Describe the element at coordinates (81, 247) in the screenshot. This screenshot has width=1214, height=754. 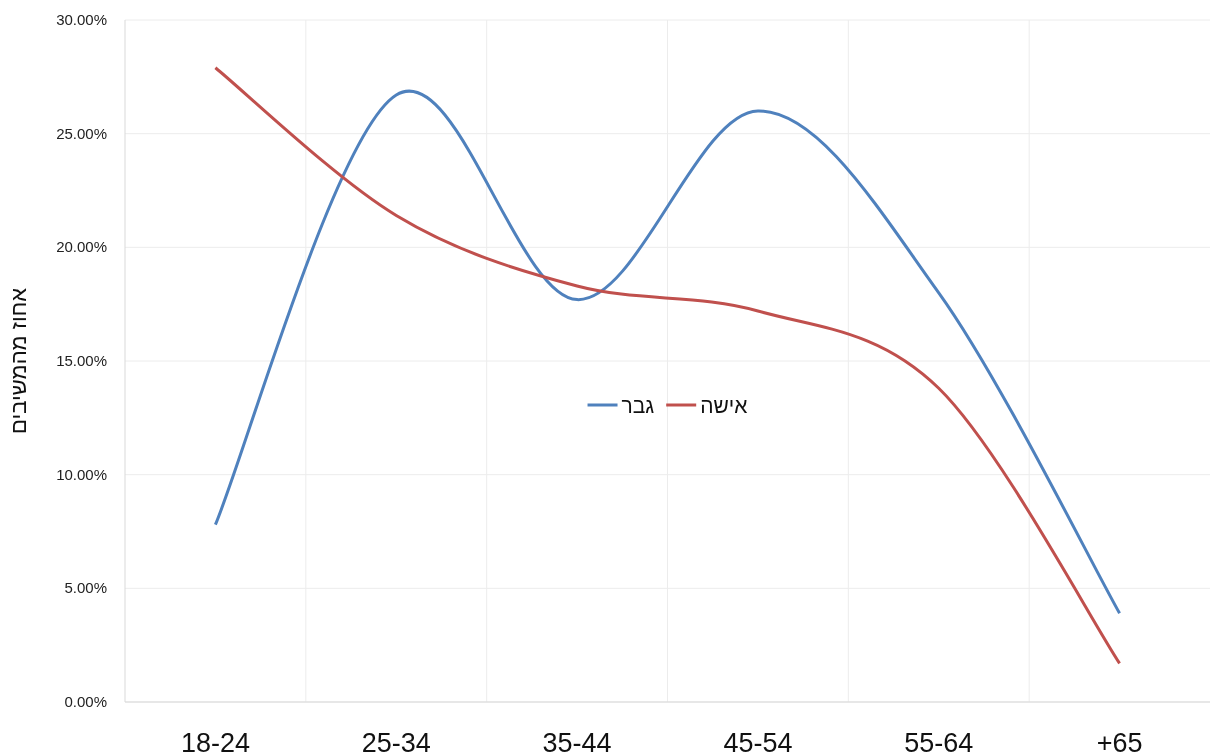
I see `y-tick-label: 20.00%` at that location.